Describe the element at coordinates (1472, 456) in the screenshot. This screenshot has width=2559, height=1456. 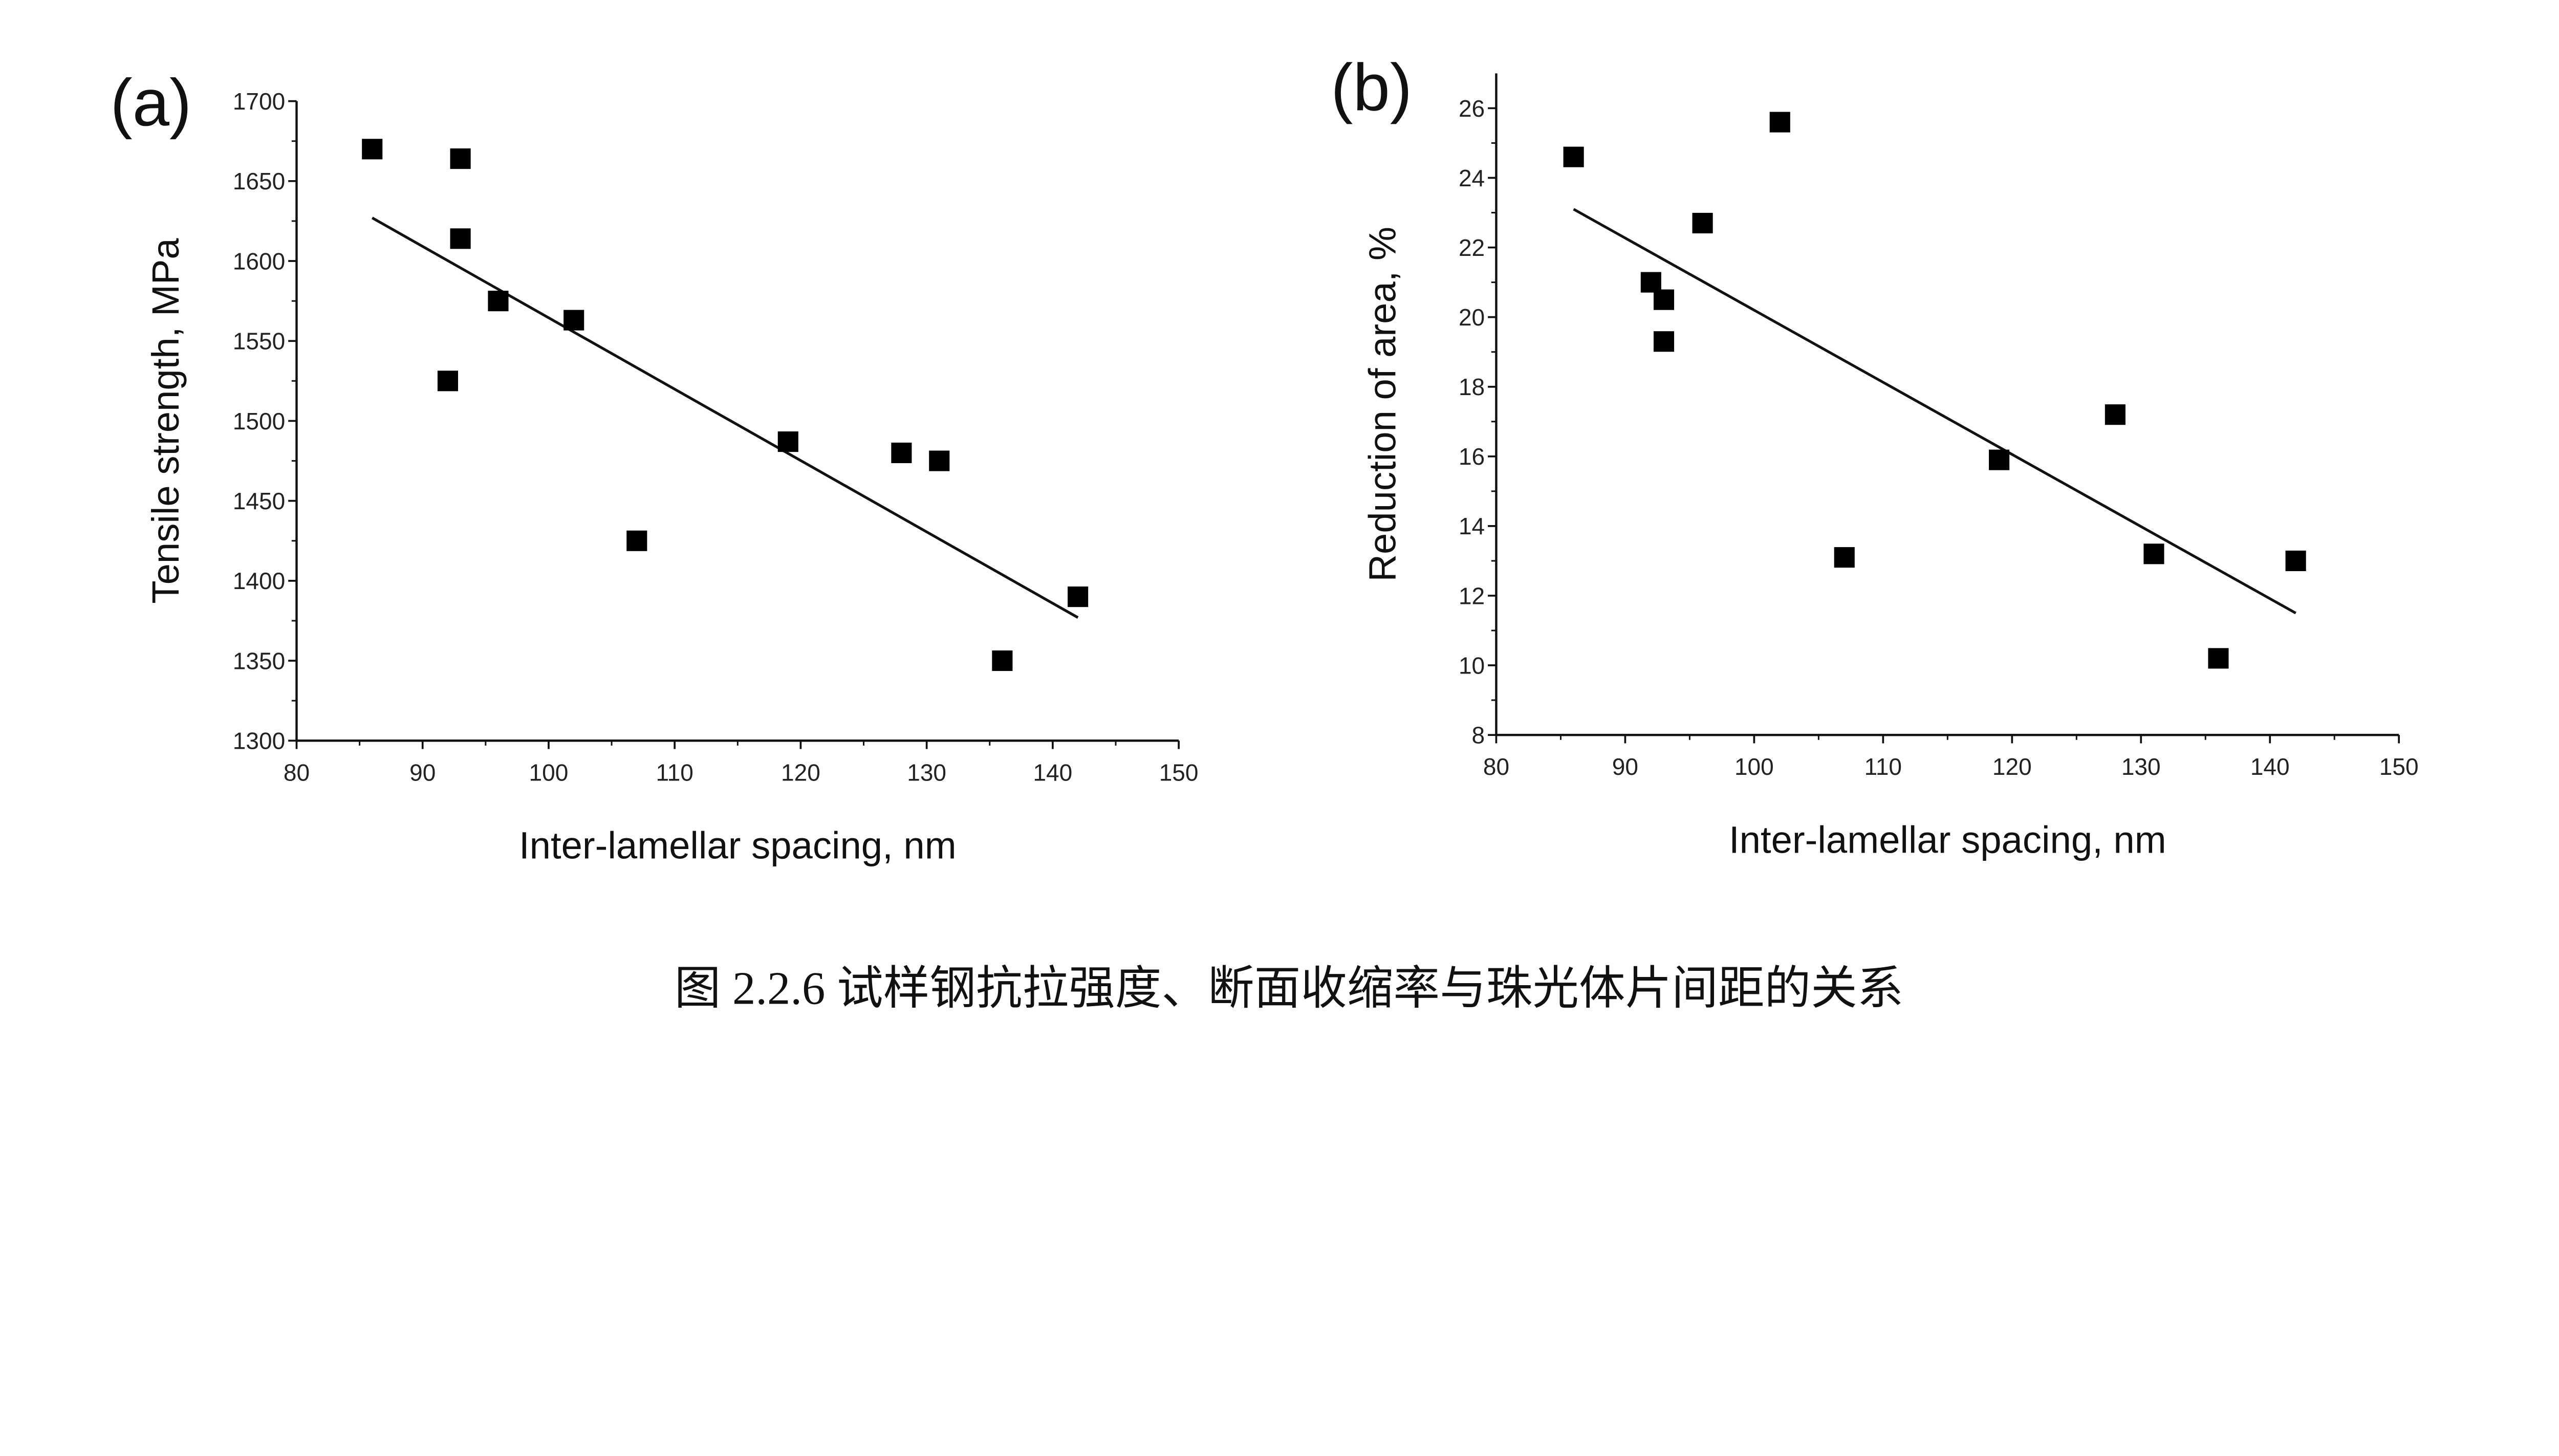
I see `y-tick-label: 16` at that location.